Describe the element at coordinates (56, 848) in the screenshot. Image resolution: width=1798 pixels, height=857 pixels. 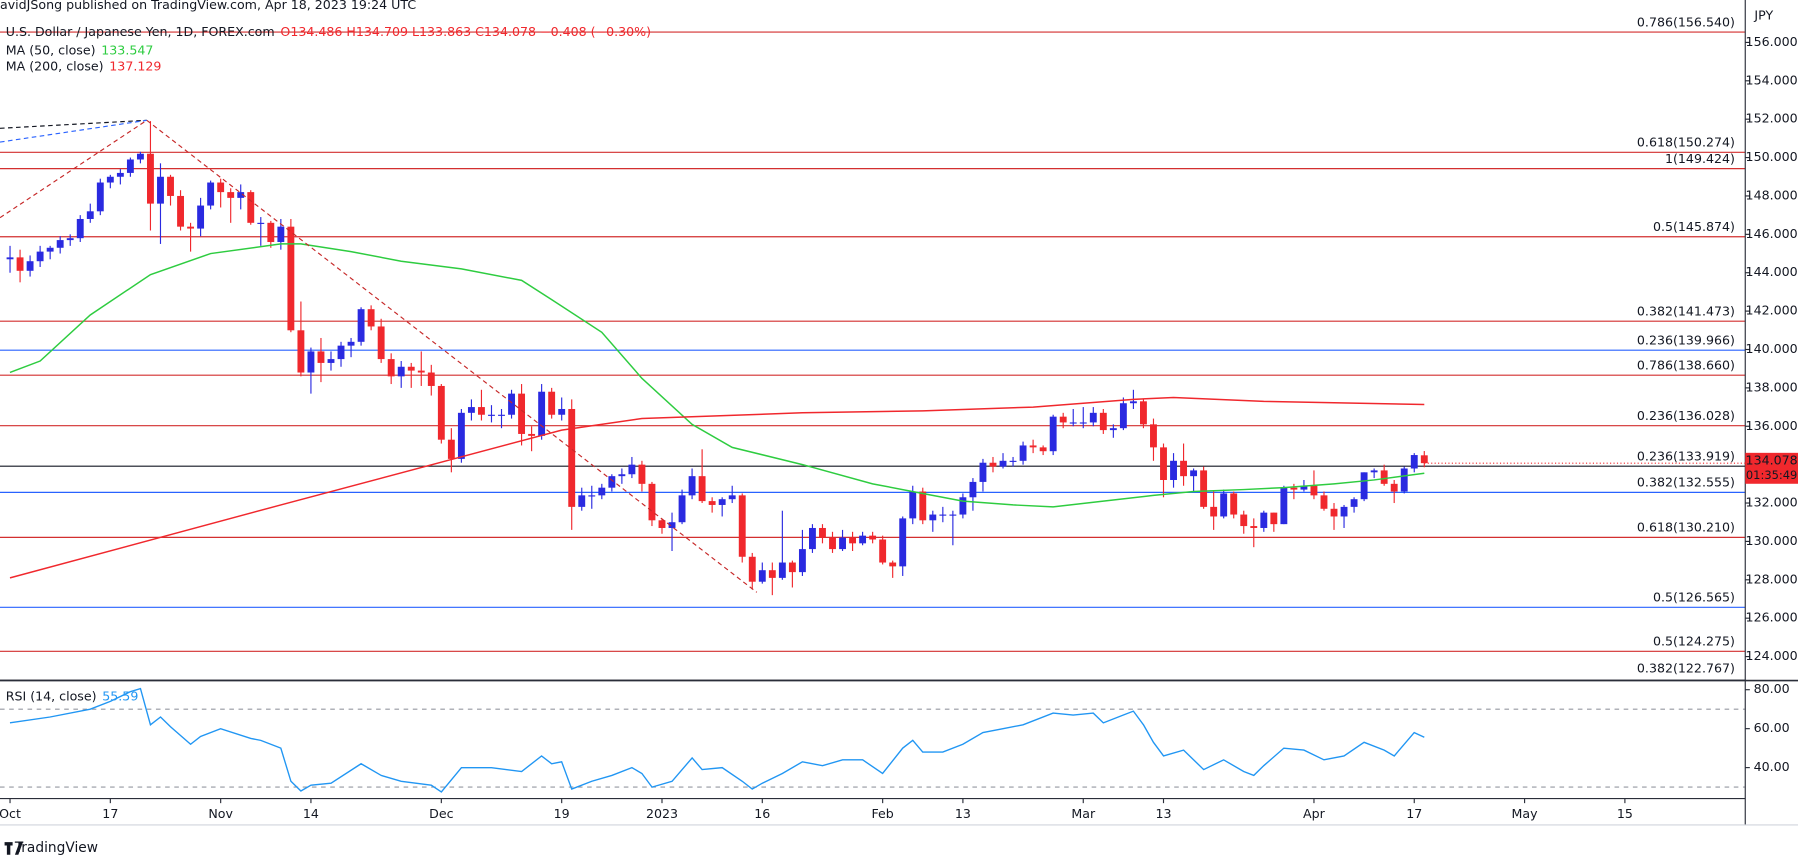
I see `footer-brand: TradingView` at that location.